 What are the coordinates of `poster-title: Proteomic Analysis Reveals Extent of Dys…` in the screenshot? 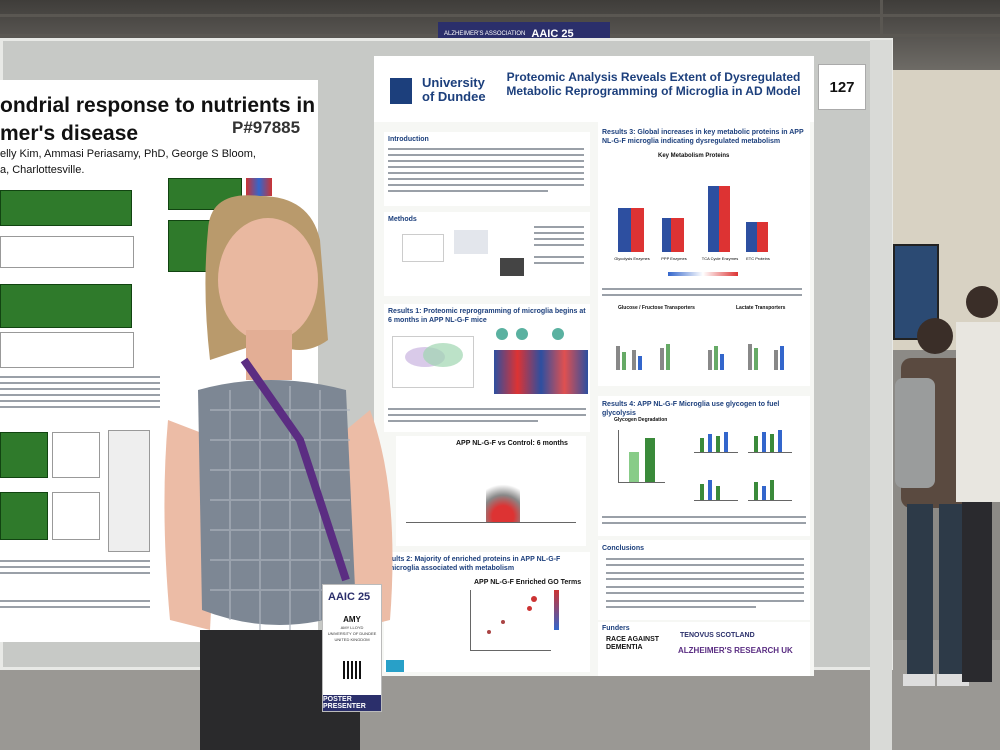 It's located at (653, 84).